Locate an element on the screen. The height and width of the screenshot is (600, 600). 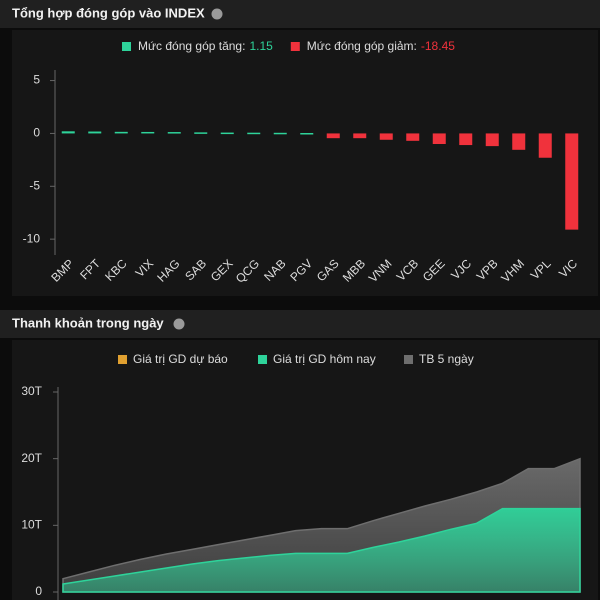
y-tick-label: 10T is located at coordinates (31, 525).